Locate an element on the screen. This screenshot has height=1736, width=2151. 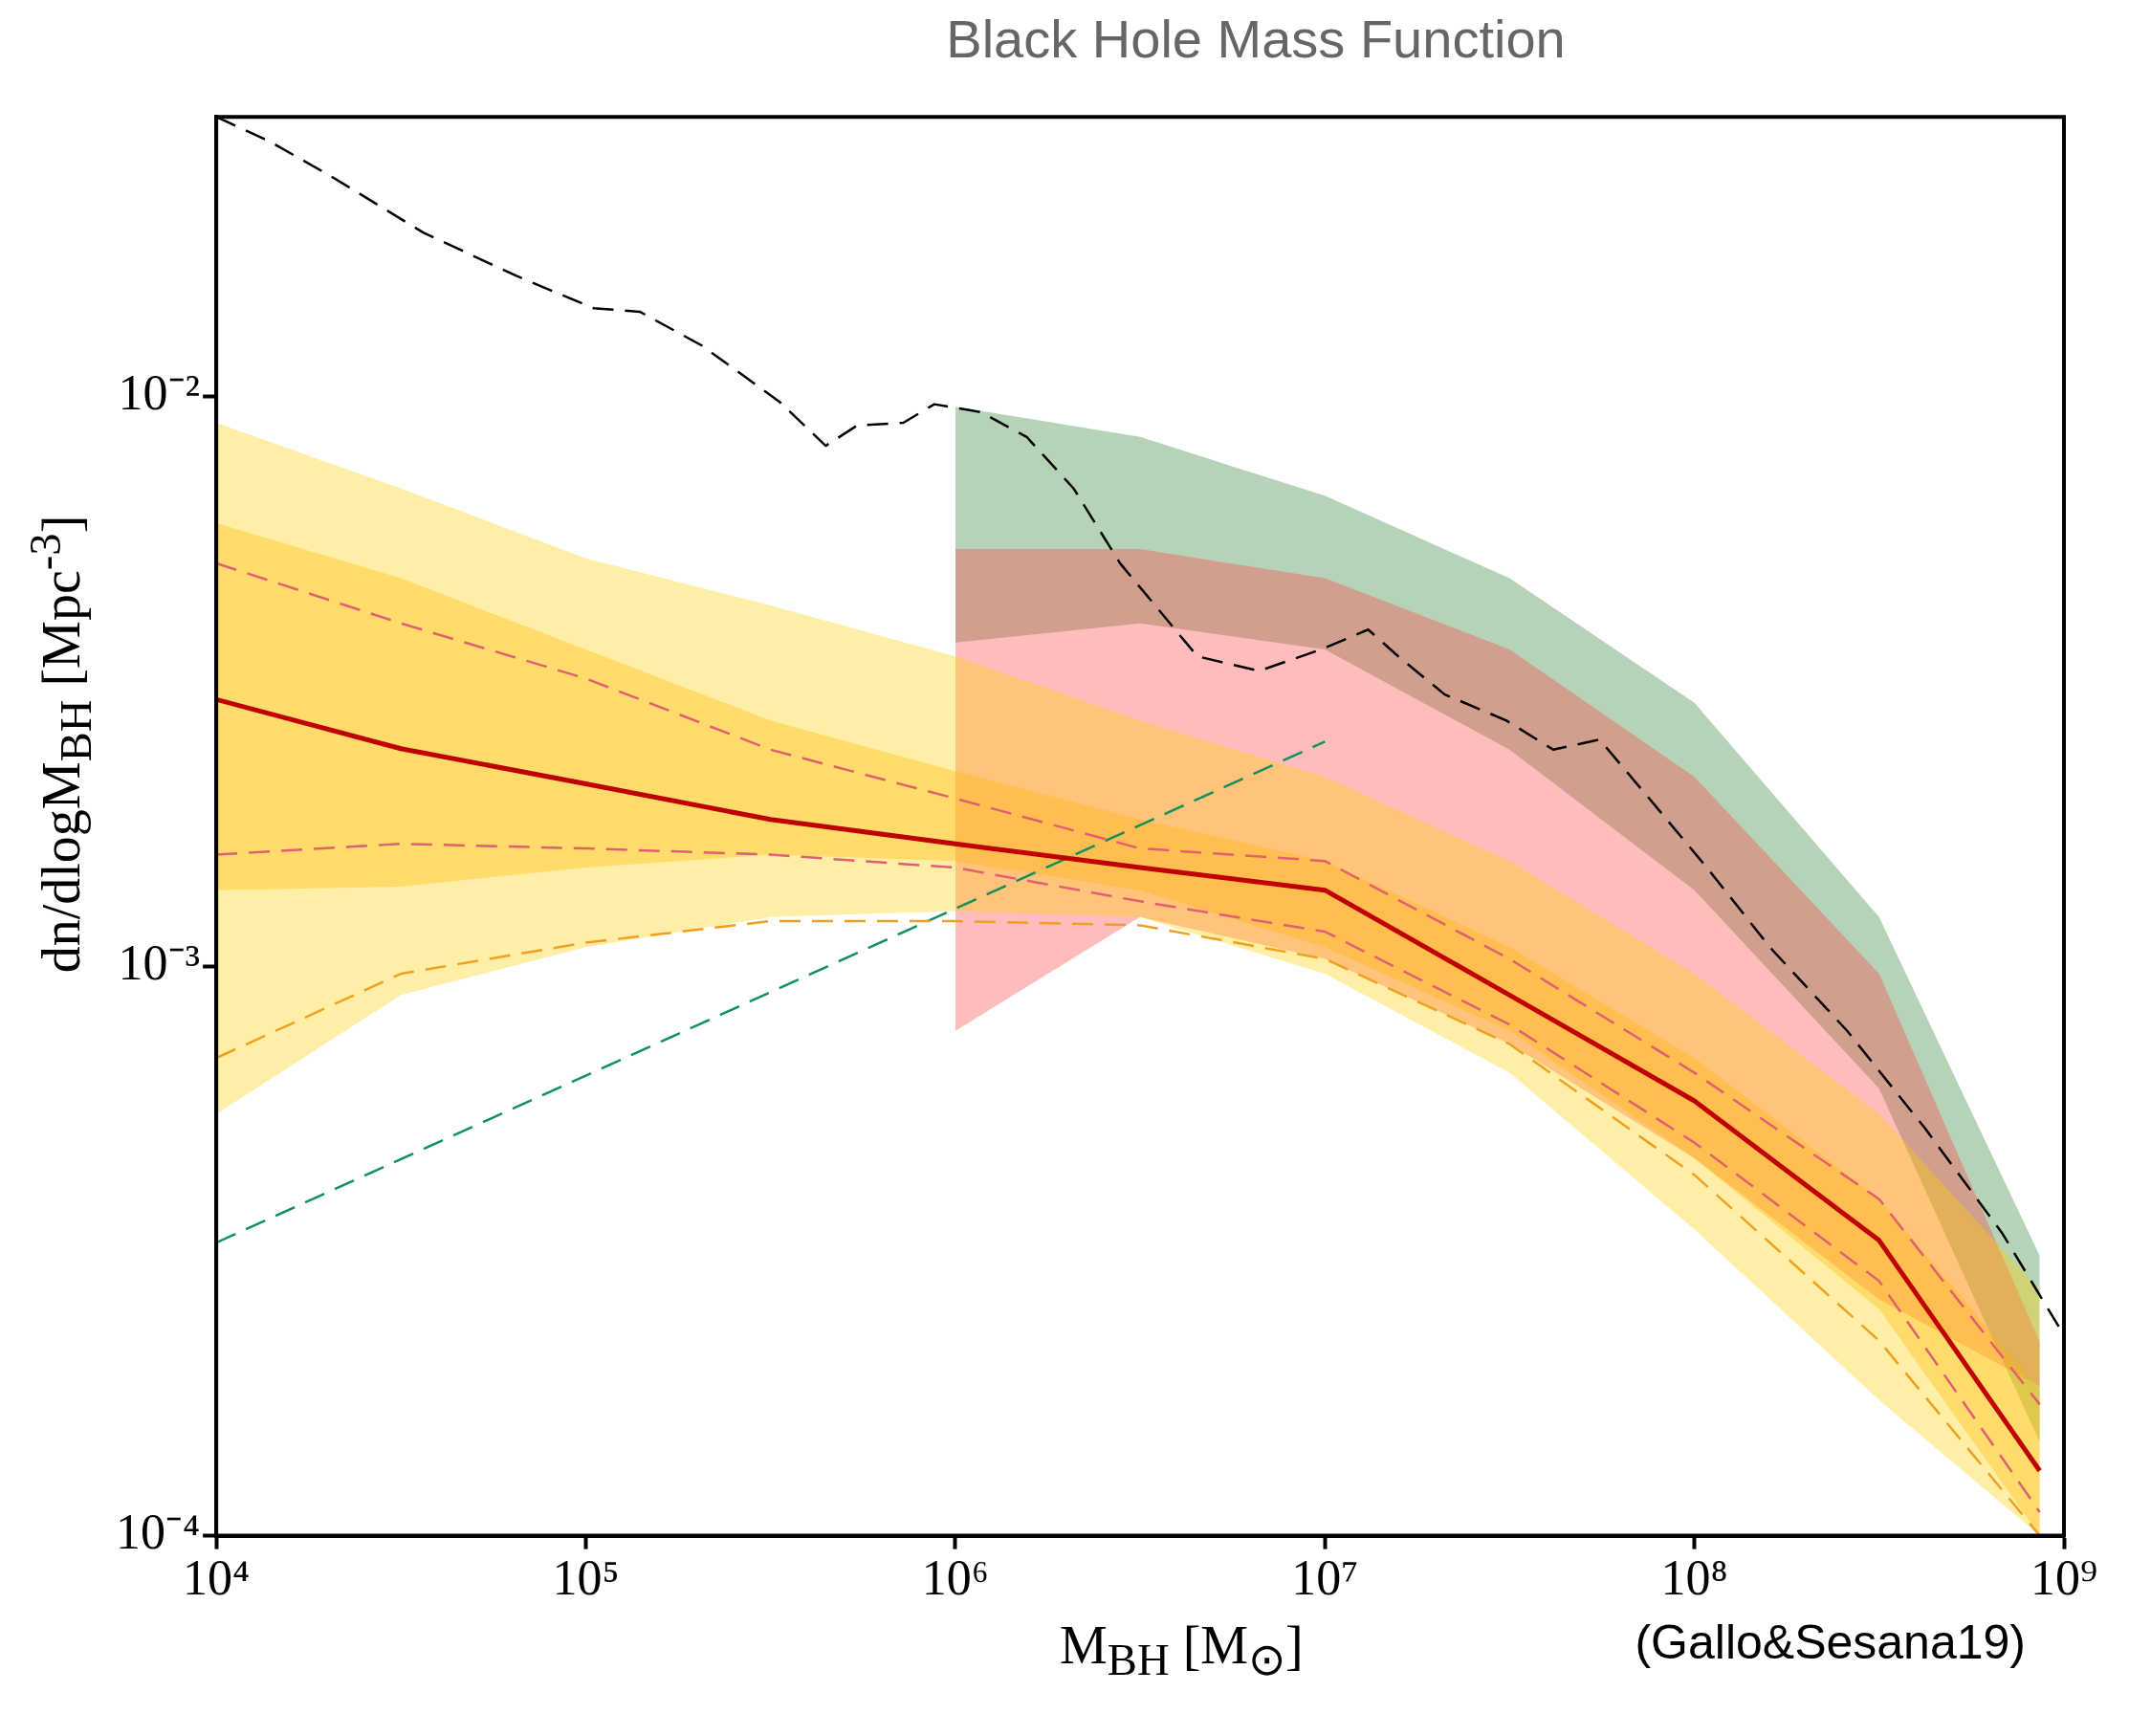
x-tick-label: 10⁸ is located at coordinates (1694, 1578).